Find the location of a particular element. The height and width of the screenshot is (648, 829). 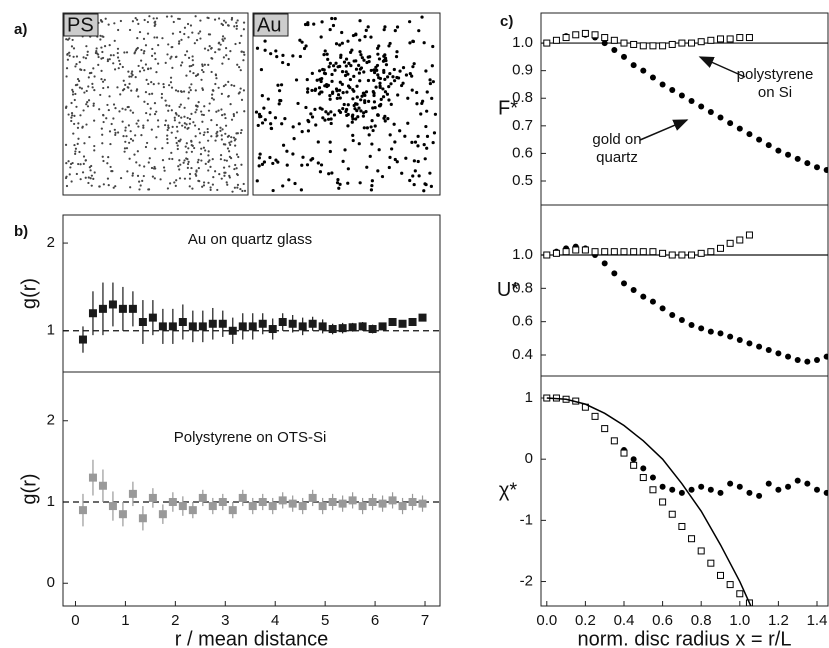

y-tick-label: 2 is located at coordinates (51, 242).